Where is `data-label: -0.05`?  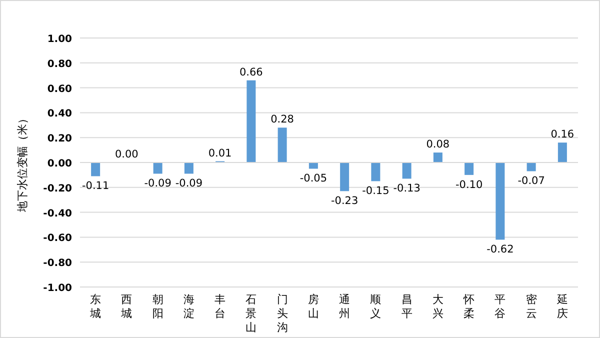
data-label: -0.05 is located at coordinates (314, 178).